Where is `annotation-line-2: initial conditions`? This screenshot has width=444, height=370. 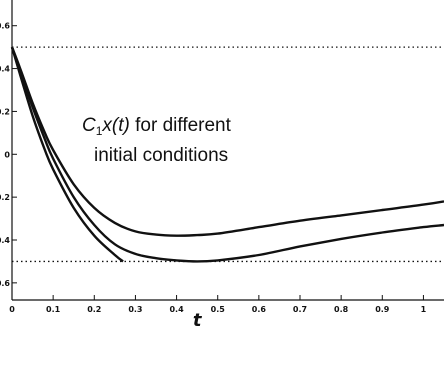
annotation-line-2: initial conditions is located at coordinates (161, 155).